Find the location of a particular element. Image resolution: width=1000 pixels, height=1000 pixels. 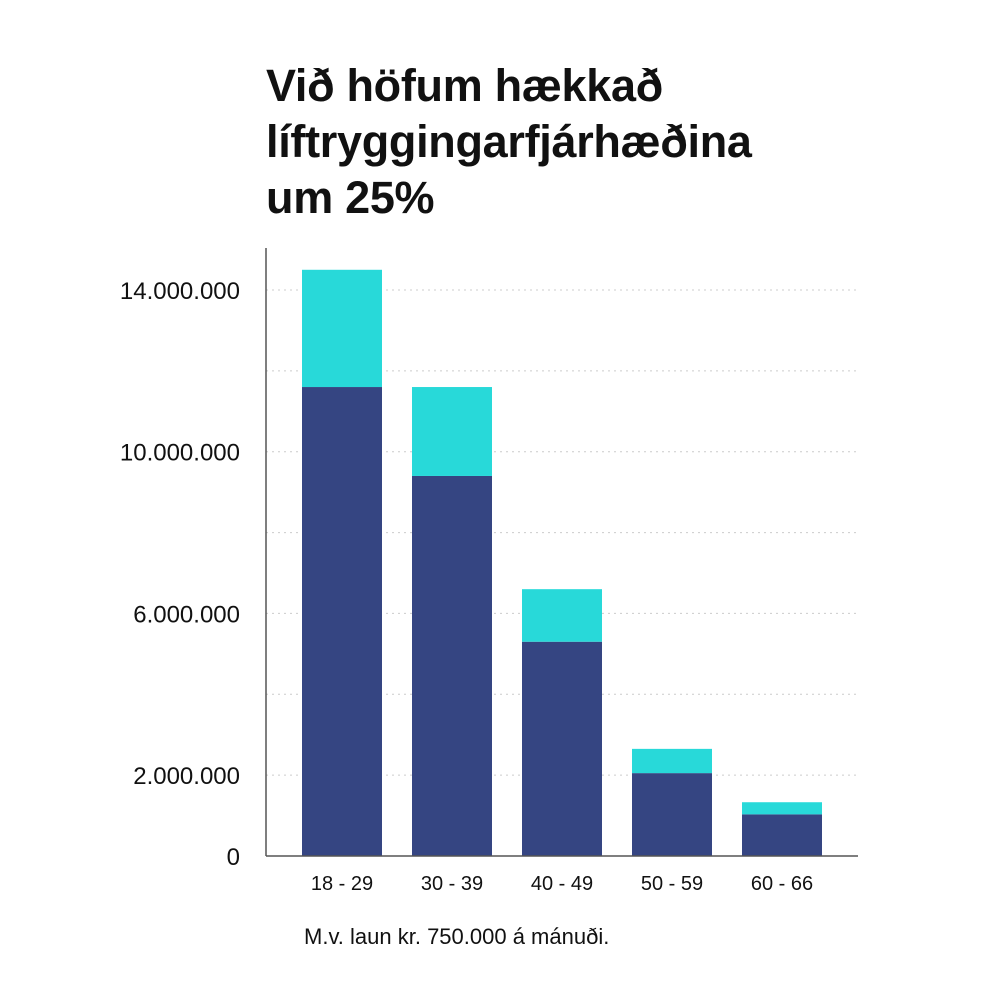

title-line-2: líftryggingarfjárhæðina is located at coordinates (509, 141).